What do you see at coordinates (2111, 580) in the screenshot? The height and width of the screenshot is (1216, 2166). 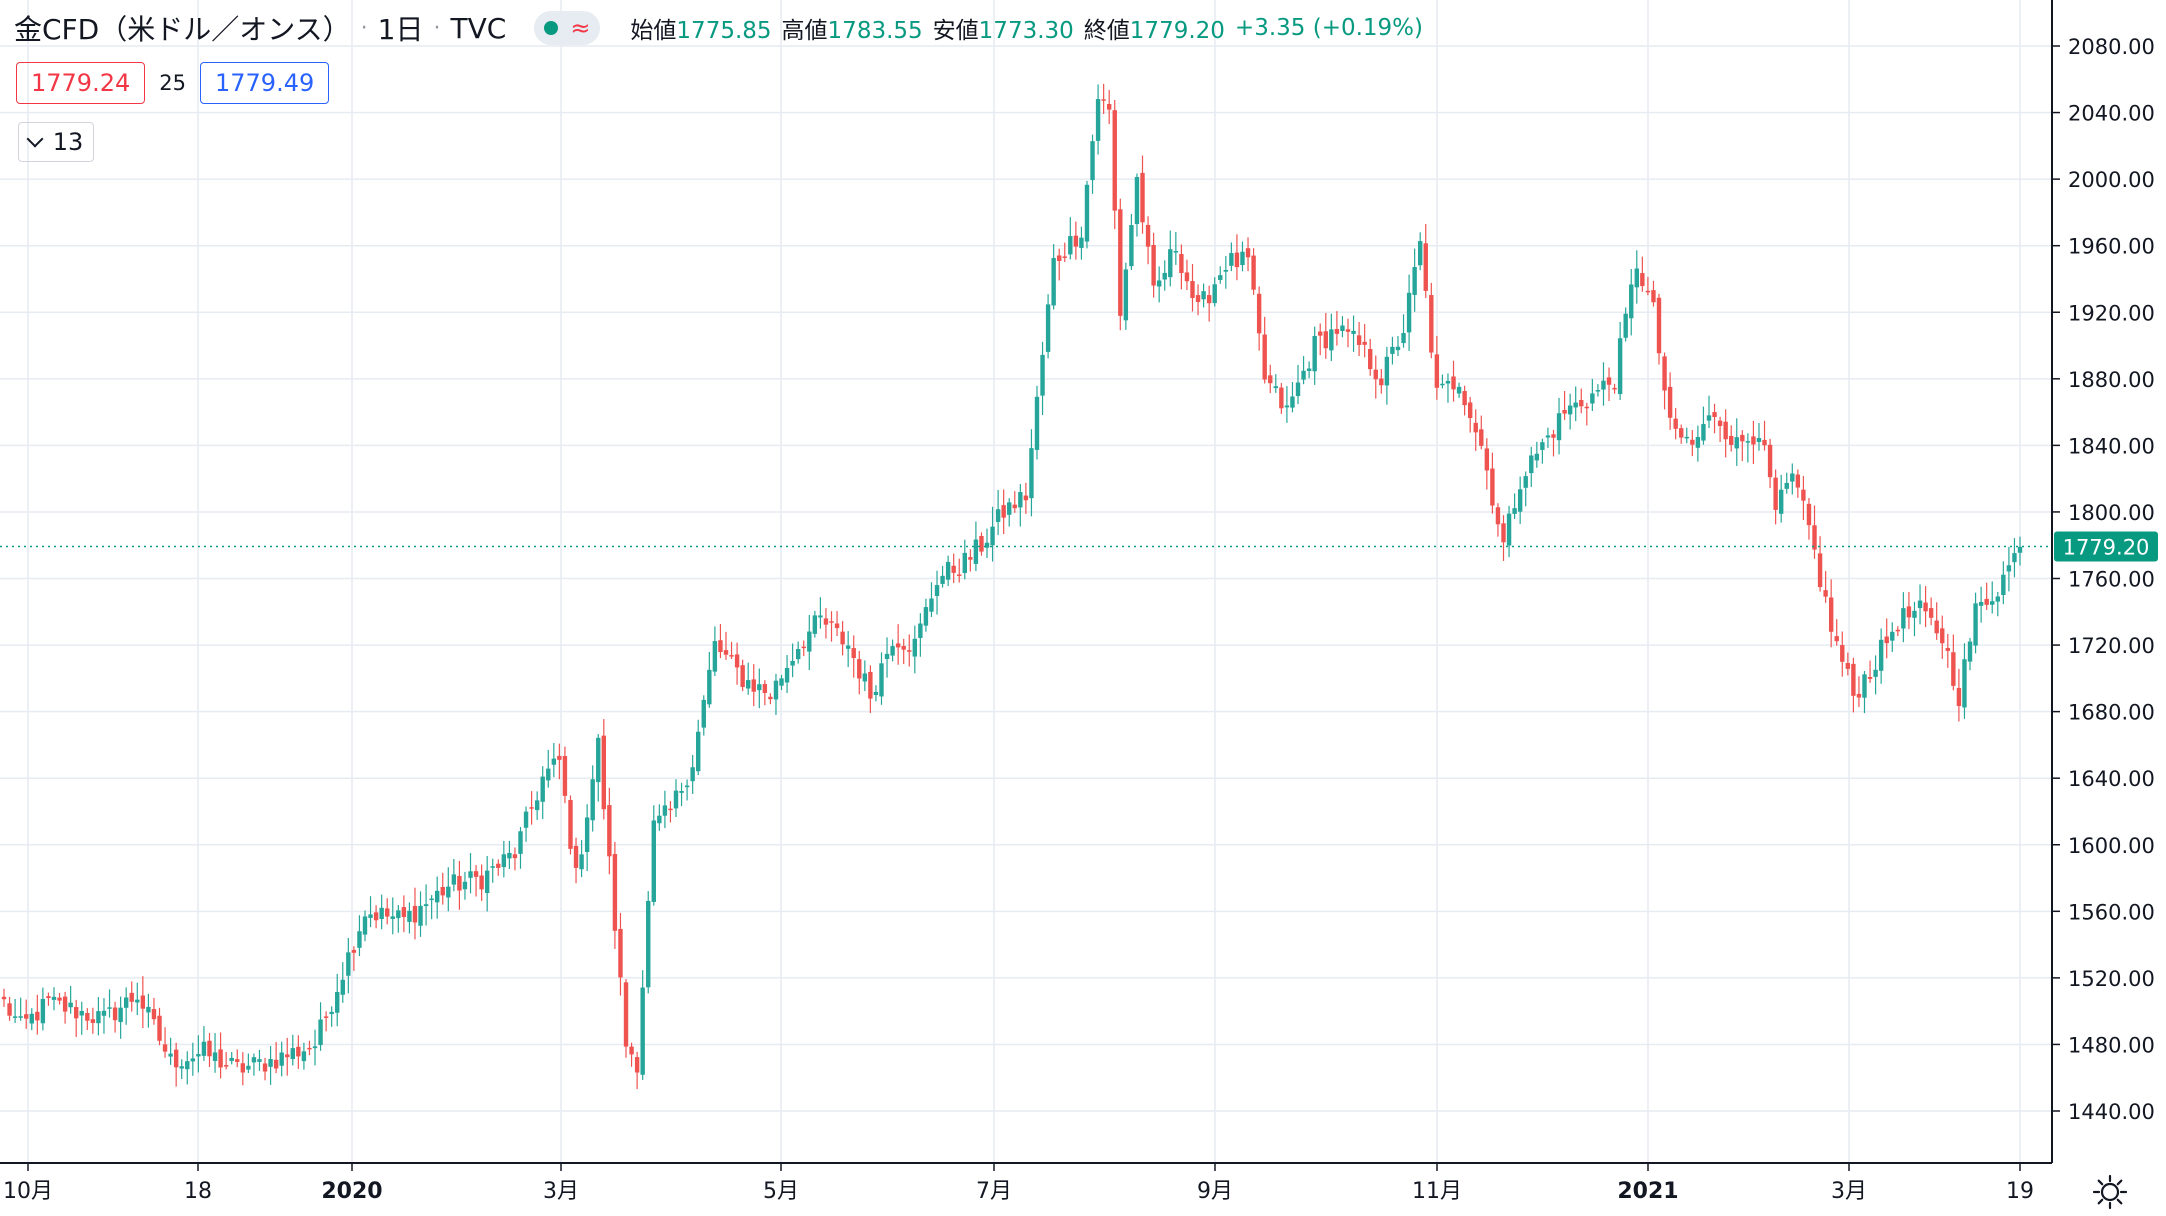 I see `y-tick-label: 1760.00` at bounding box center [2111, 580].